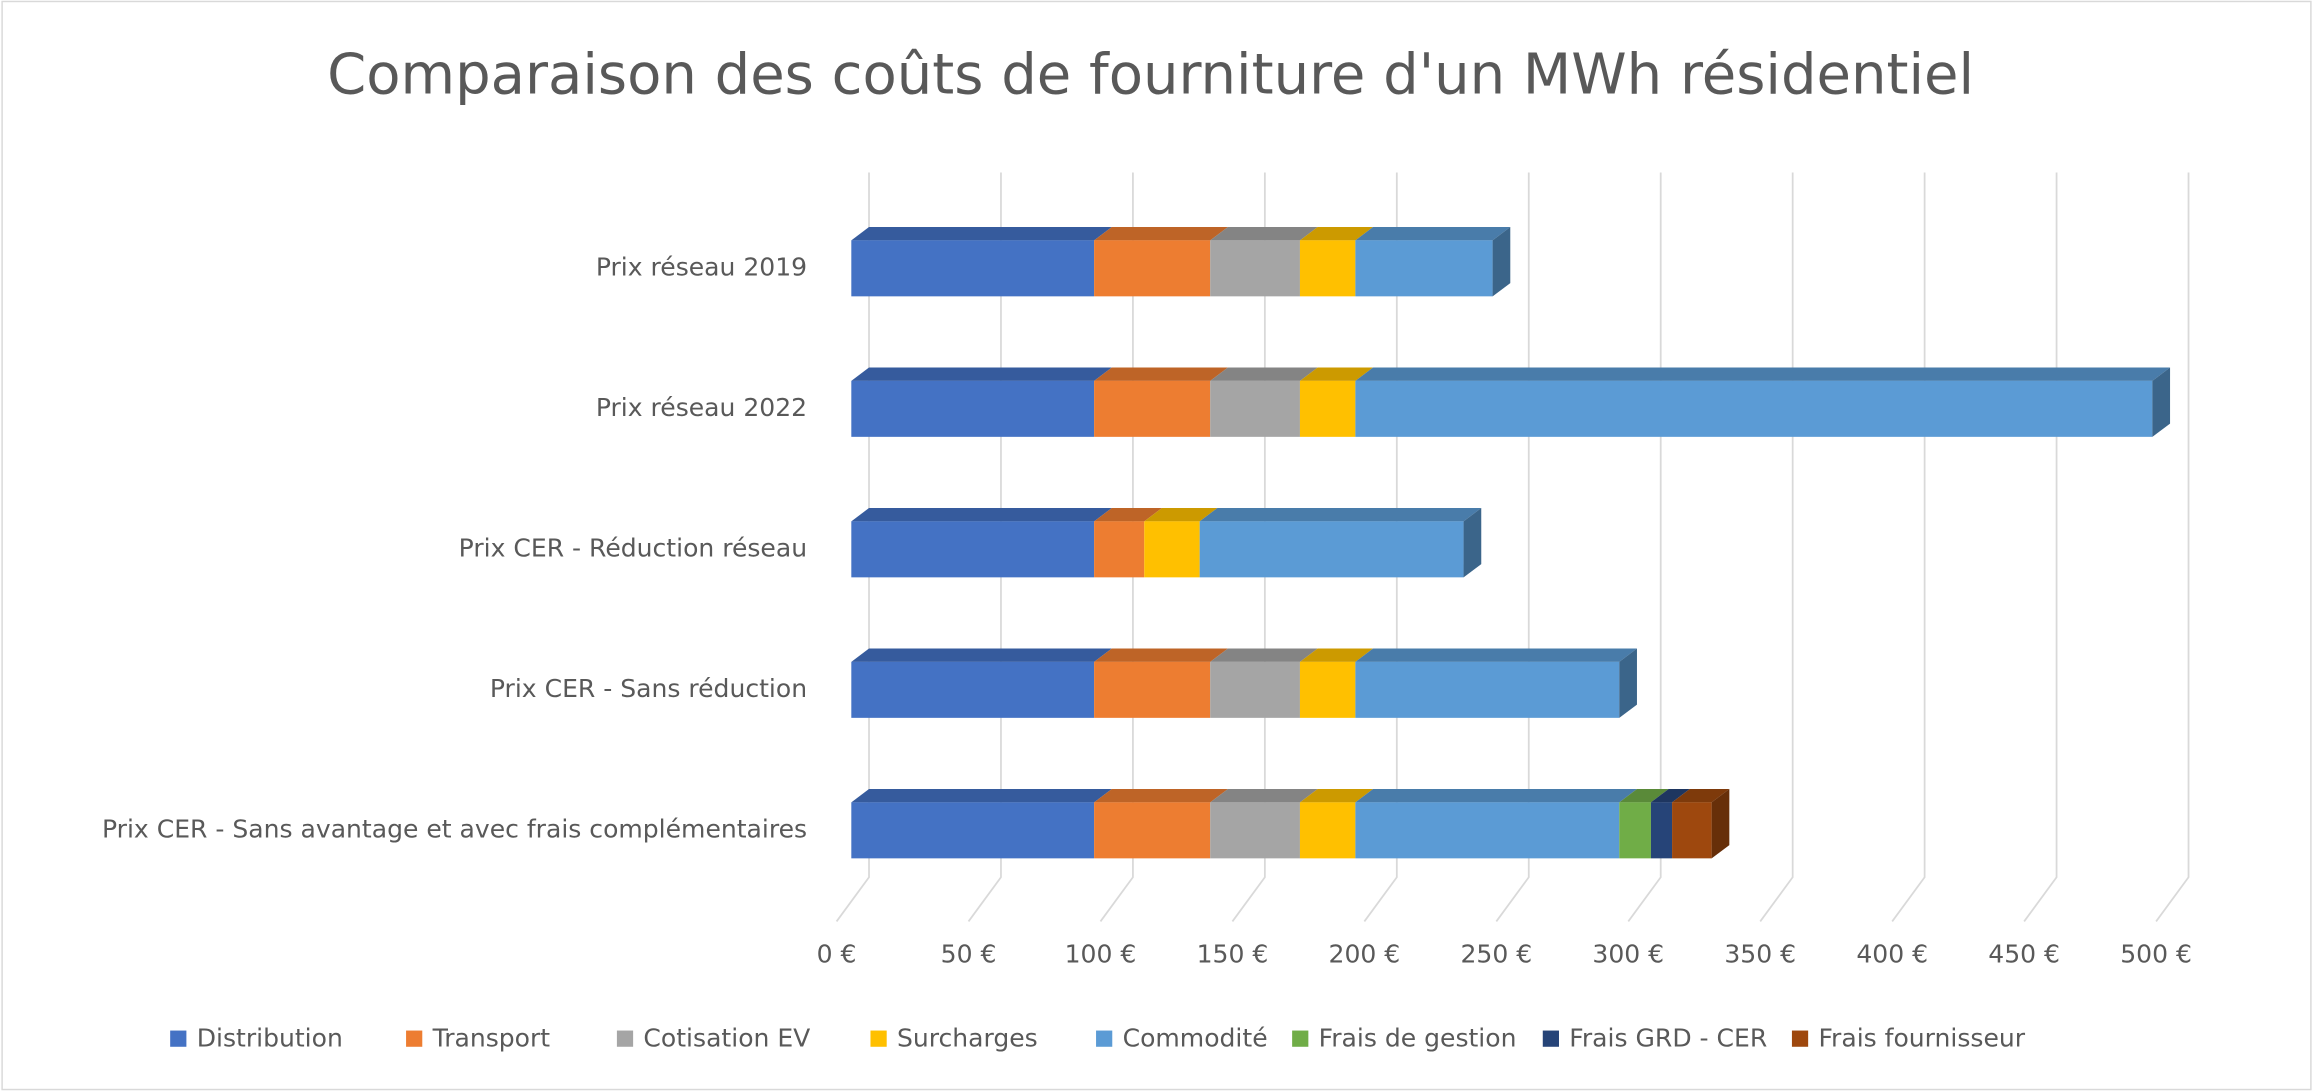 The width and height of the screenshot is (2313, 1091). What do you see at coordinates (1418, 1037) in the screenshot?
I see `legend-label: Frais de gestion` at bounding box center [1418, 1037].